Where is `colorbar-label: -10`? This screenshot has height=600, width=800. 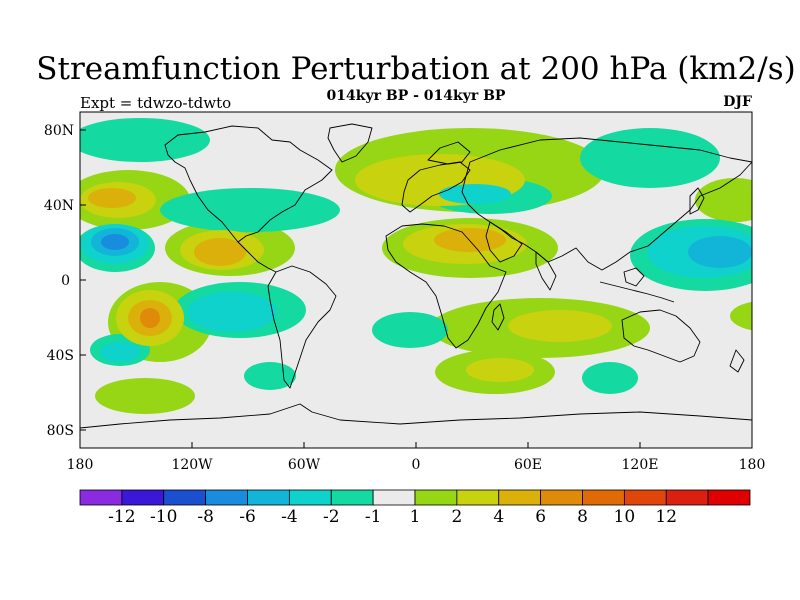 colorbar-label: -10 is located at coordinates (163, 517).